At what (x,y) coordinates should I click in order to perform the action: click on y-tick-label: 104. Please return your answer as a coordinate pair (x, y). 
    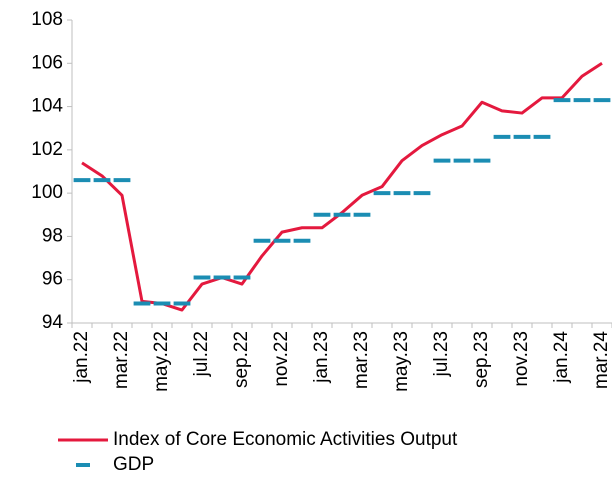
    Looking at the image, I should click on (47, 106).